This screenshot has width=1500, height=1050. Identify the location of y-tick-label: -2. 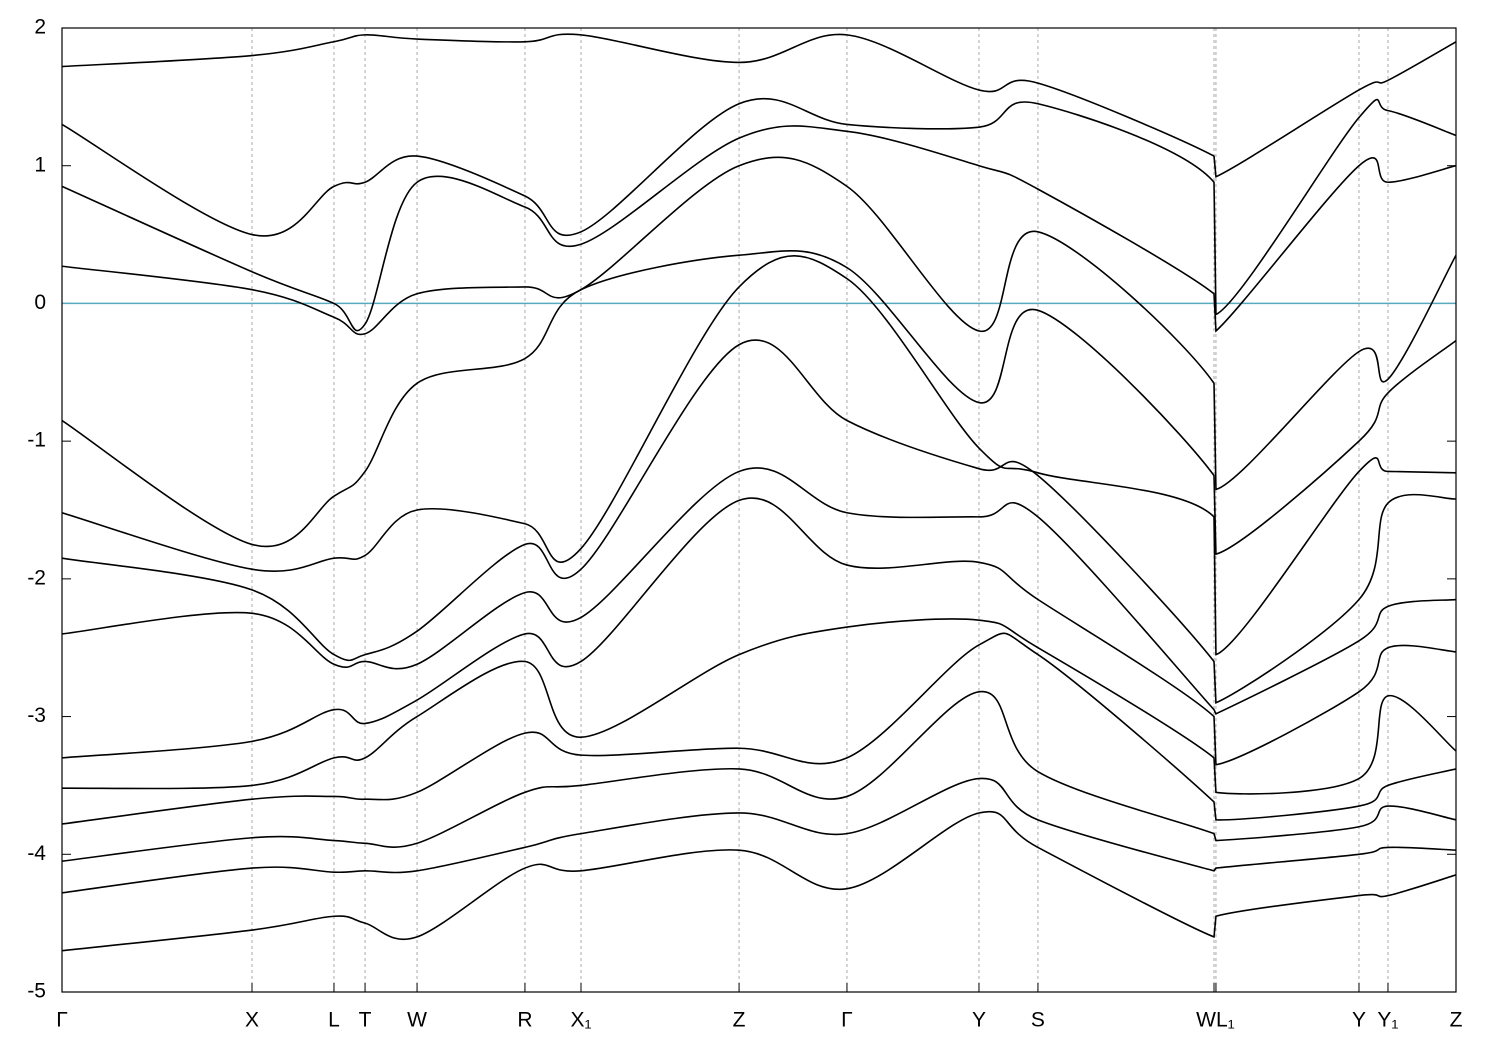
(36, 577).